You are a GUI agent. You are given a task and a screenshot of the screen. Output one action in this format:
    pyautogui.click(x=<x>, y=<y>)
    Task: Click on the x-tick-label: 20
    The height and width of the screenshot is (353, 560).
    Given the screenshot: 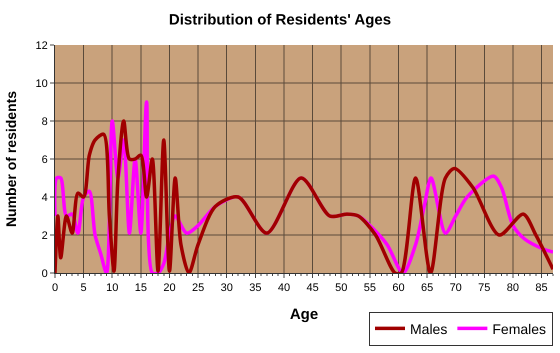 What is the action you would take?
    pyautogui.click(x=169, y=288)
    